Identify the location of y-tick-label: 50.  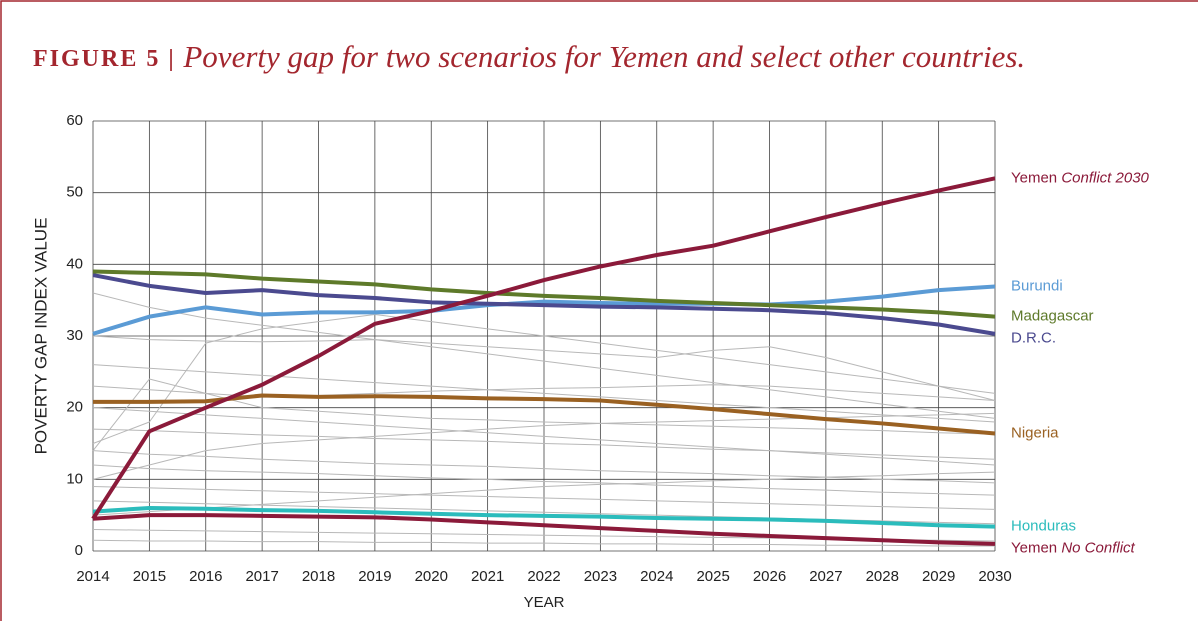
(74, 192).